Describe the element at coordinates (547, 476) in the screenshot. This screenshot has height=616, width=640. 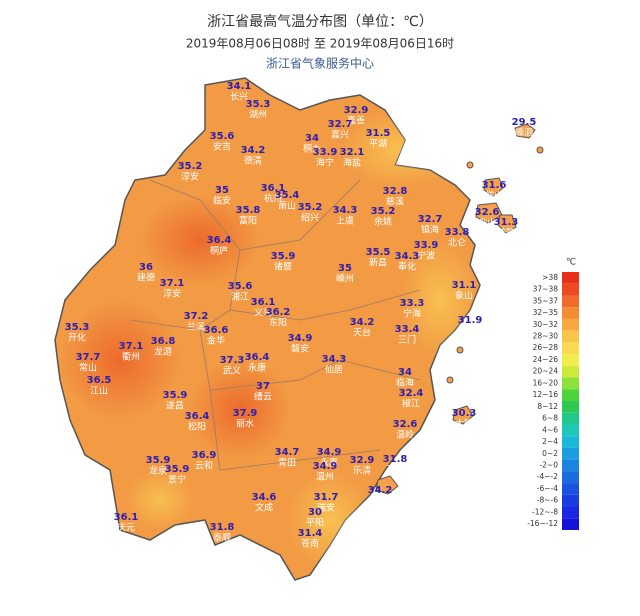
I see `legend-label: -4~-2` at that location.